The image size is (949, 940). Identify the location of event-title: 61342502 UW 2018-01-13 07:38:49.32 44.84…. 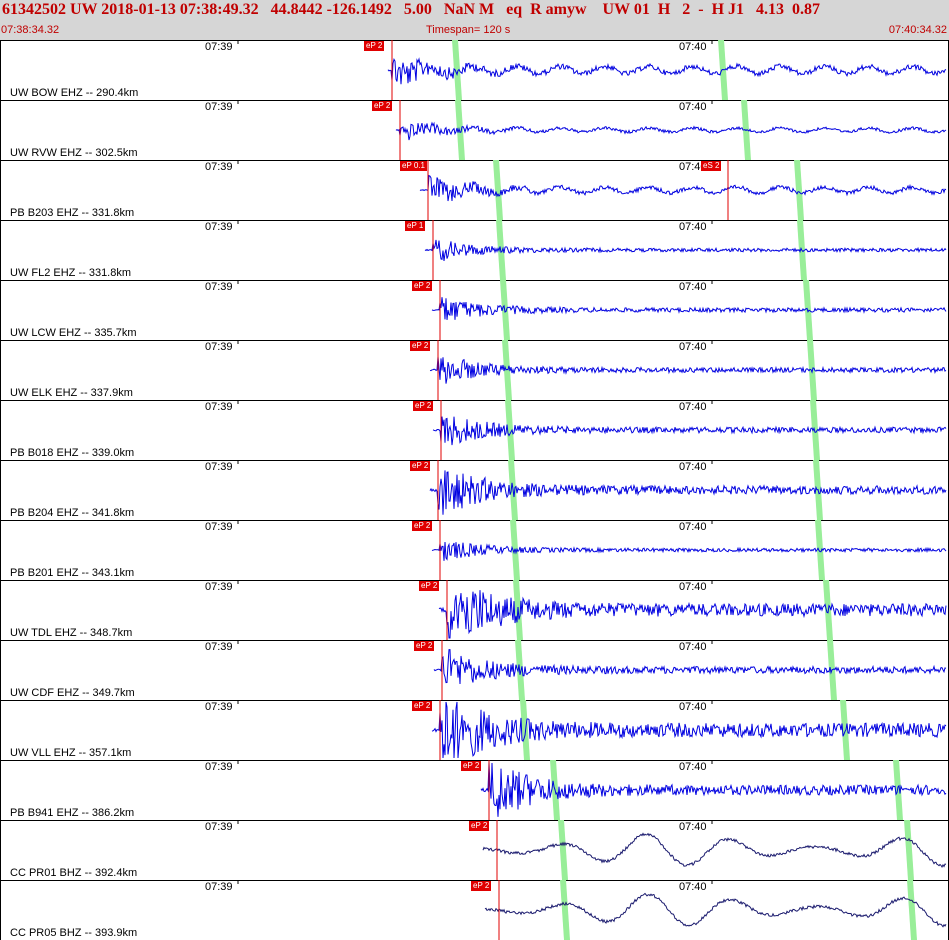
(411, 9).